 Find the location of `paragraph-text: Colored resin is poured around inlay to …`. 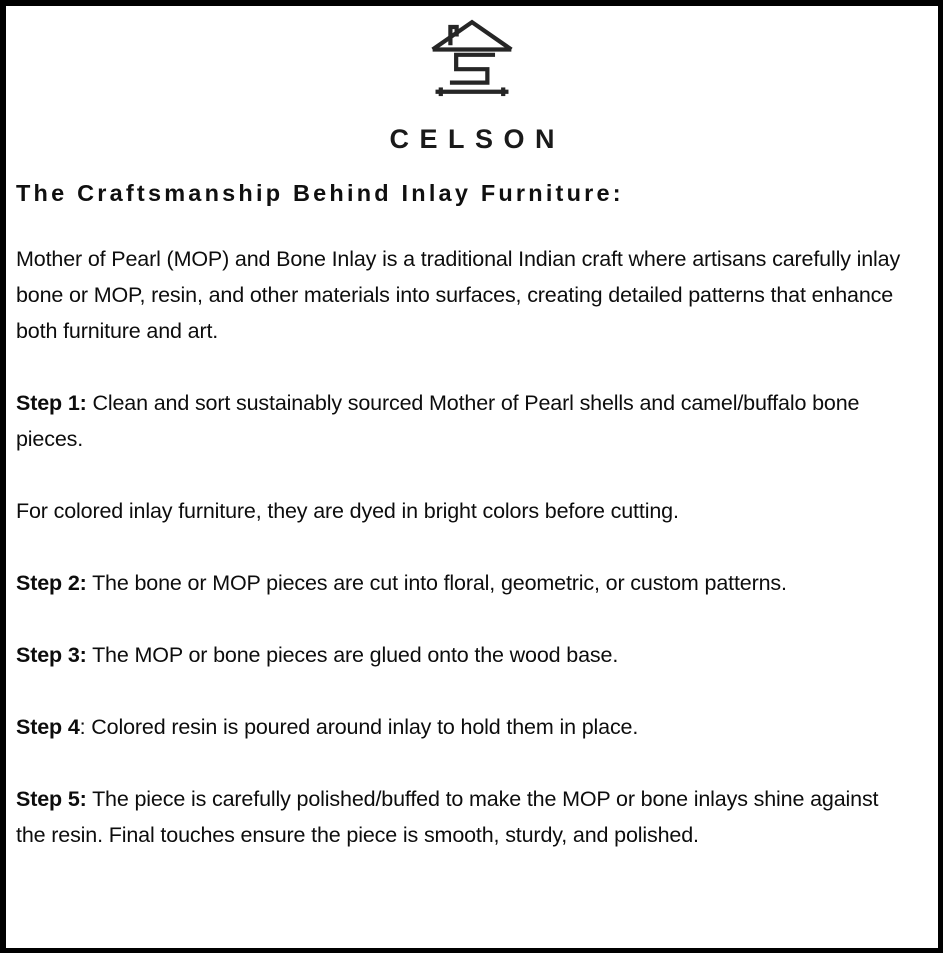

paragraph-text: Colored resin is poured around inlay to … is located at coordinates (362, 727).